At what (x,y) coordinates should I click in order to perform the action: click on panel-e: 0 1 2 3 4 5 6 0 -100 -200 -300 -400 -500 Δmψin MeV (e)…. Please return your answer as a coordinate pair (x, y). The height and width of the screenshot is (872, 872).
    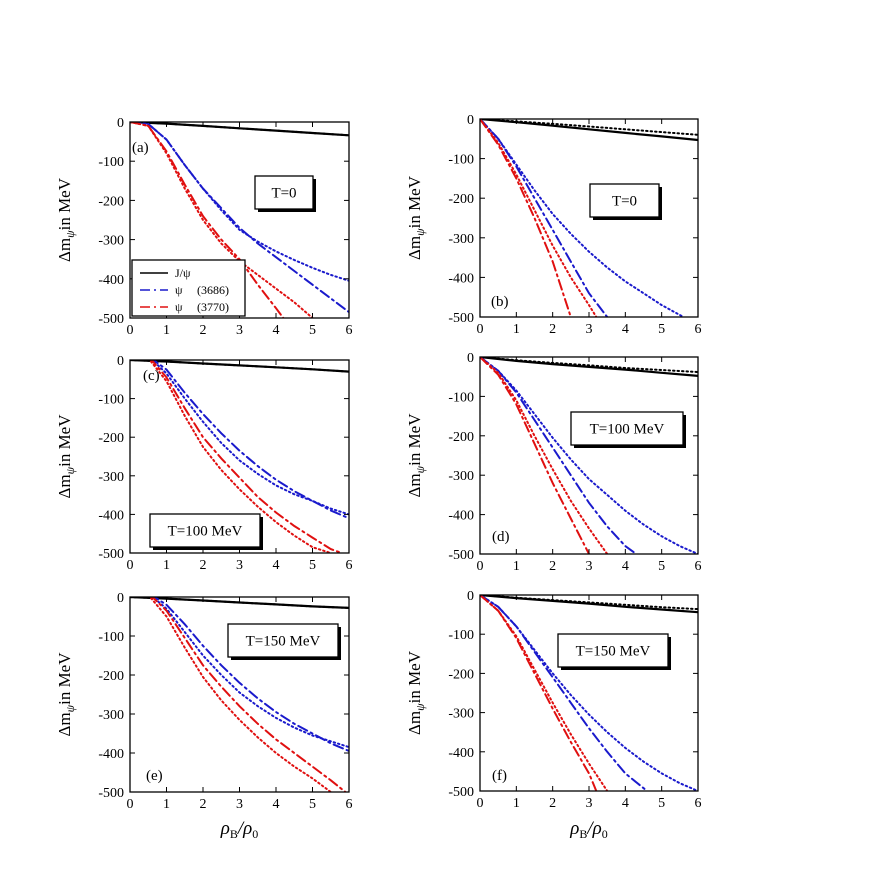
    Looking at the image, I should click on (204, 716).